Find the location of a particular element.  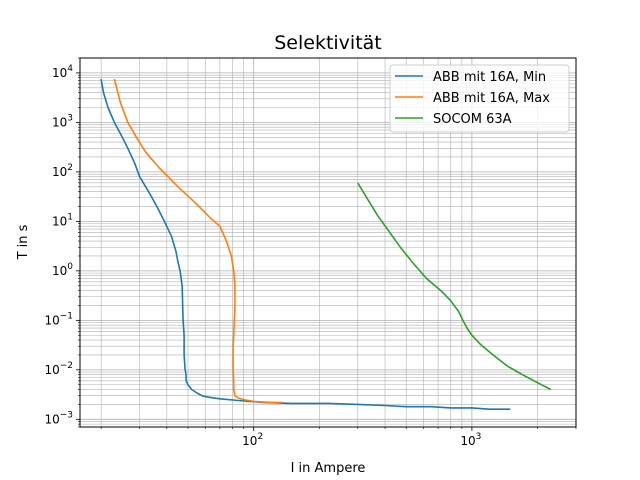

x-axis-label: I in Ampere is located at coordinates (328, 468).